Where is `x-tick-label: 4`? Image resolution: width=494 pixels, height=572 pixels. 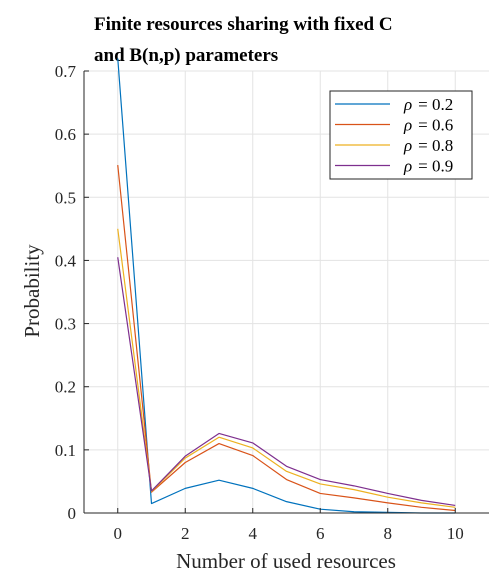 x-tick-label: 4 is located at coordinates (253, 533).